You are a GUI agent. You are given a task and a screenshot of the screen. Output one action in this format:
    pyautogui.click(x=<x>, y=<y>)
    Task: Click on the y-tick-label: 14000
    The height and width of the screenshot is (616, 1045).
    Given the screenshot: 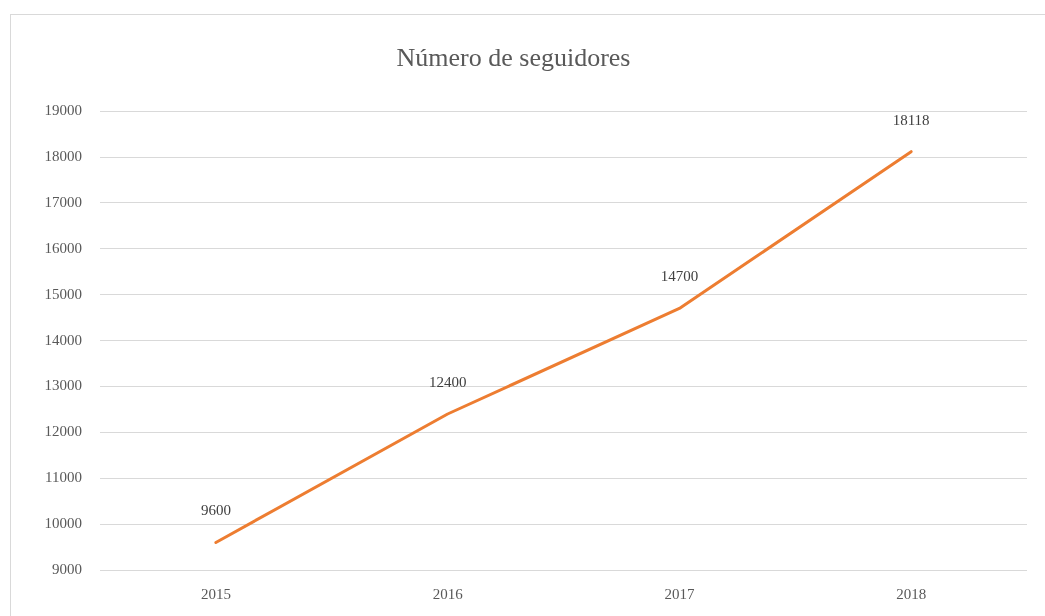 What is the action you would take?
    pyautogui.click(x=63, y=339)
    